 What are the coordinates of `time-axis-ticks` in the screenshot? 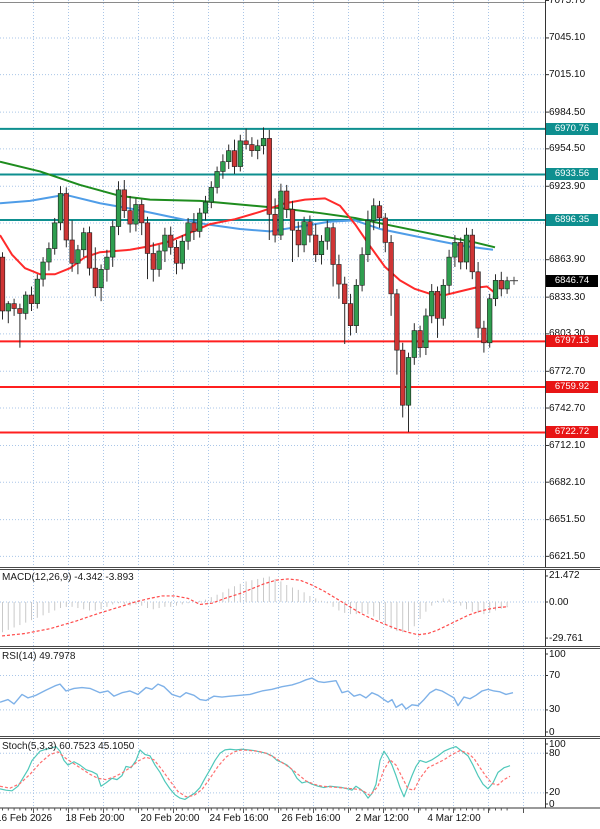 It's located at (263, 810).